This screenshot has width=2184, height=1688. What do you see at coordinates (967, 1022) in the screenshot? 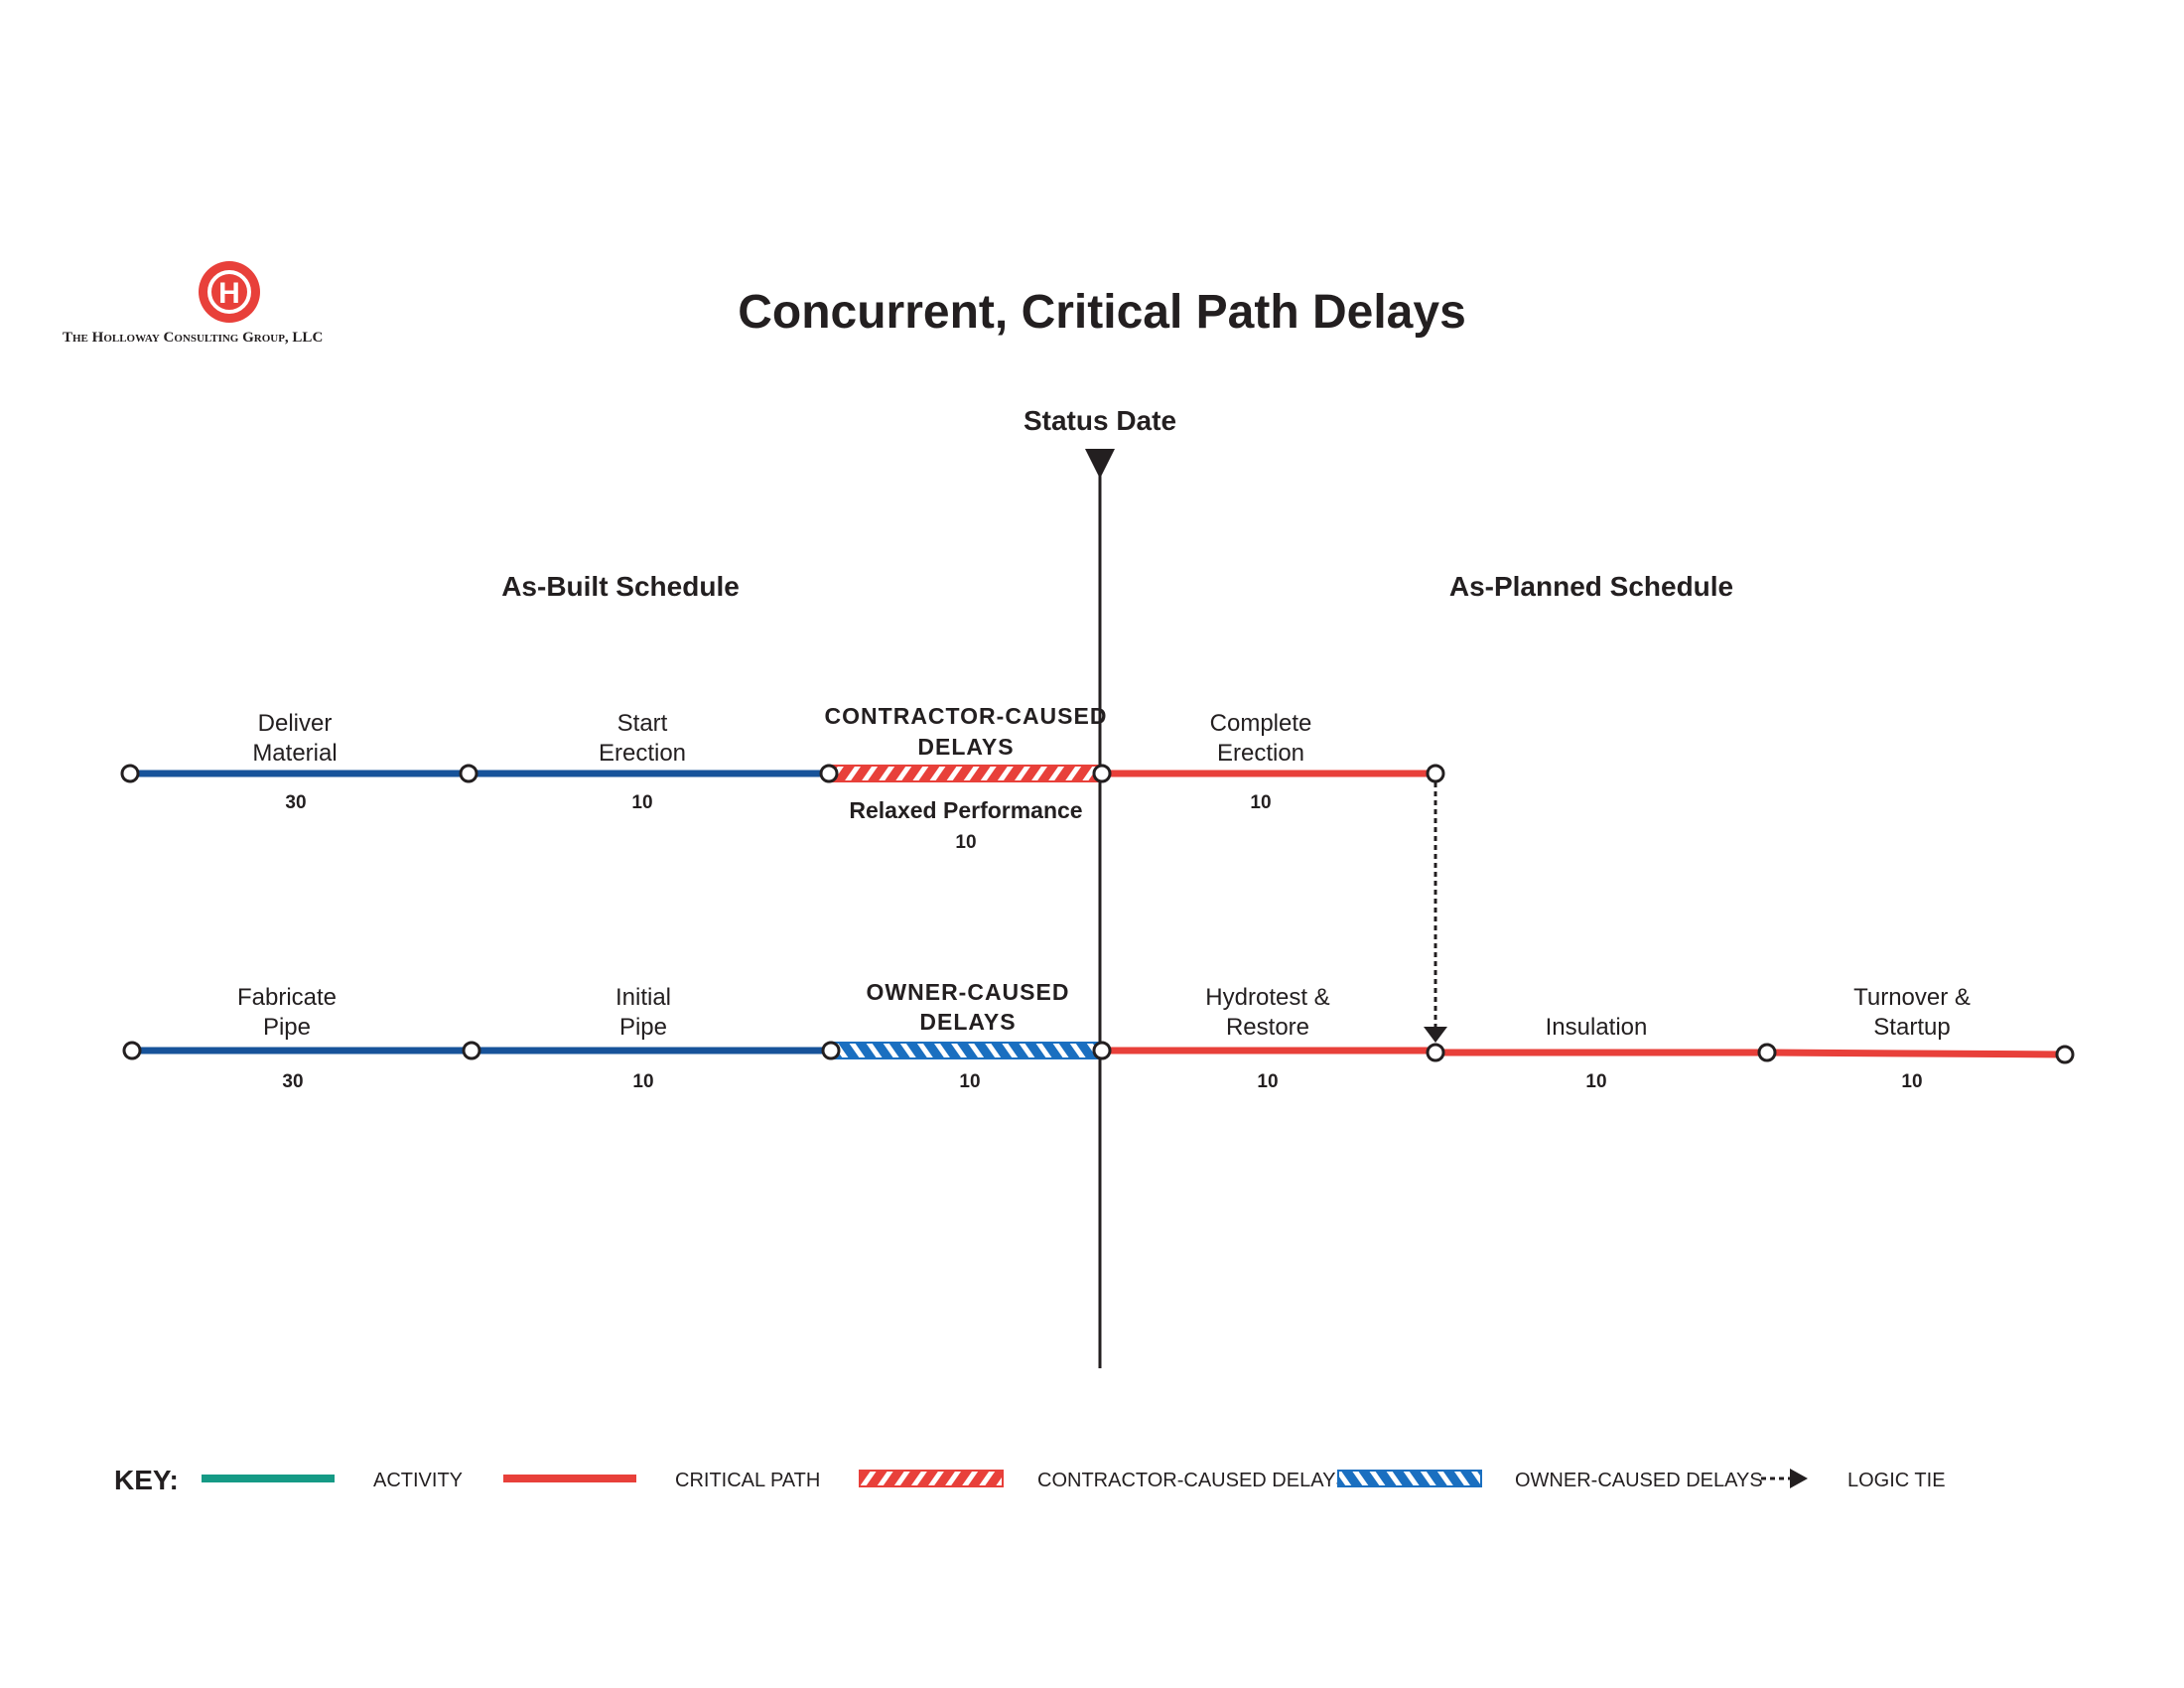
I see `owner-delays-label-2: DELAYS` at bounding box center [967, 1022].